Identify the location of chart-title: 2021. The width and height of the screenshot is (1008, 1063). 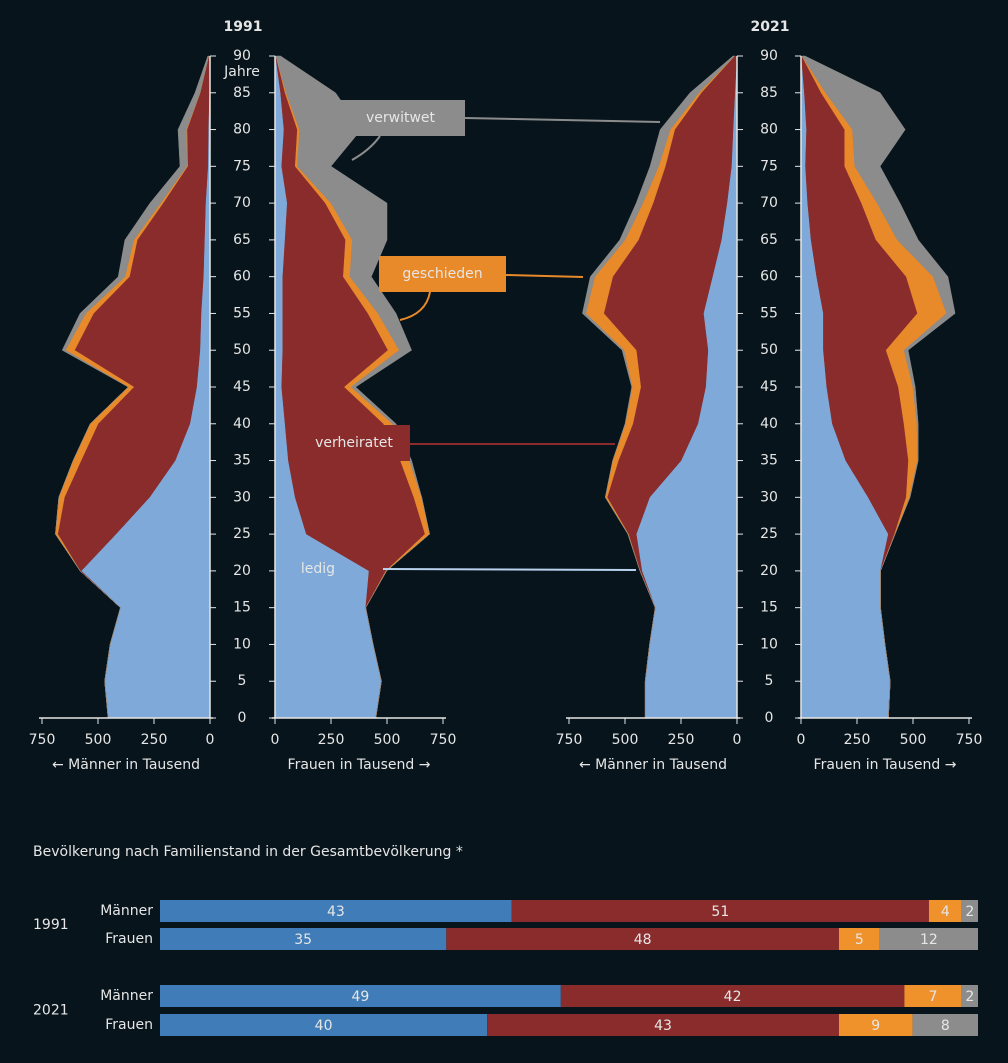
(770, 27).